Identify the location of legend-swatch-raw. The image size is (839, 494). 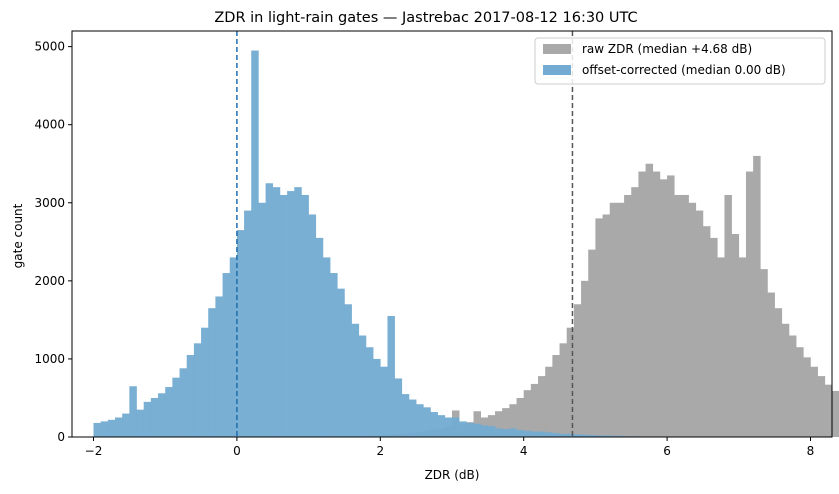
(557, 49).